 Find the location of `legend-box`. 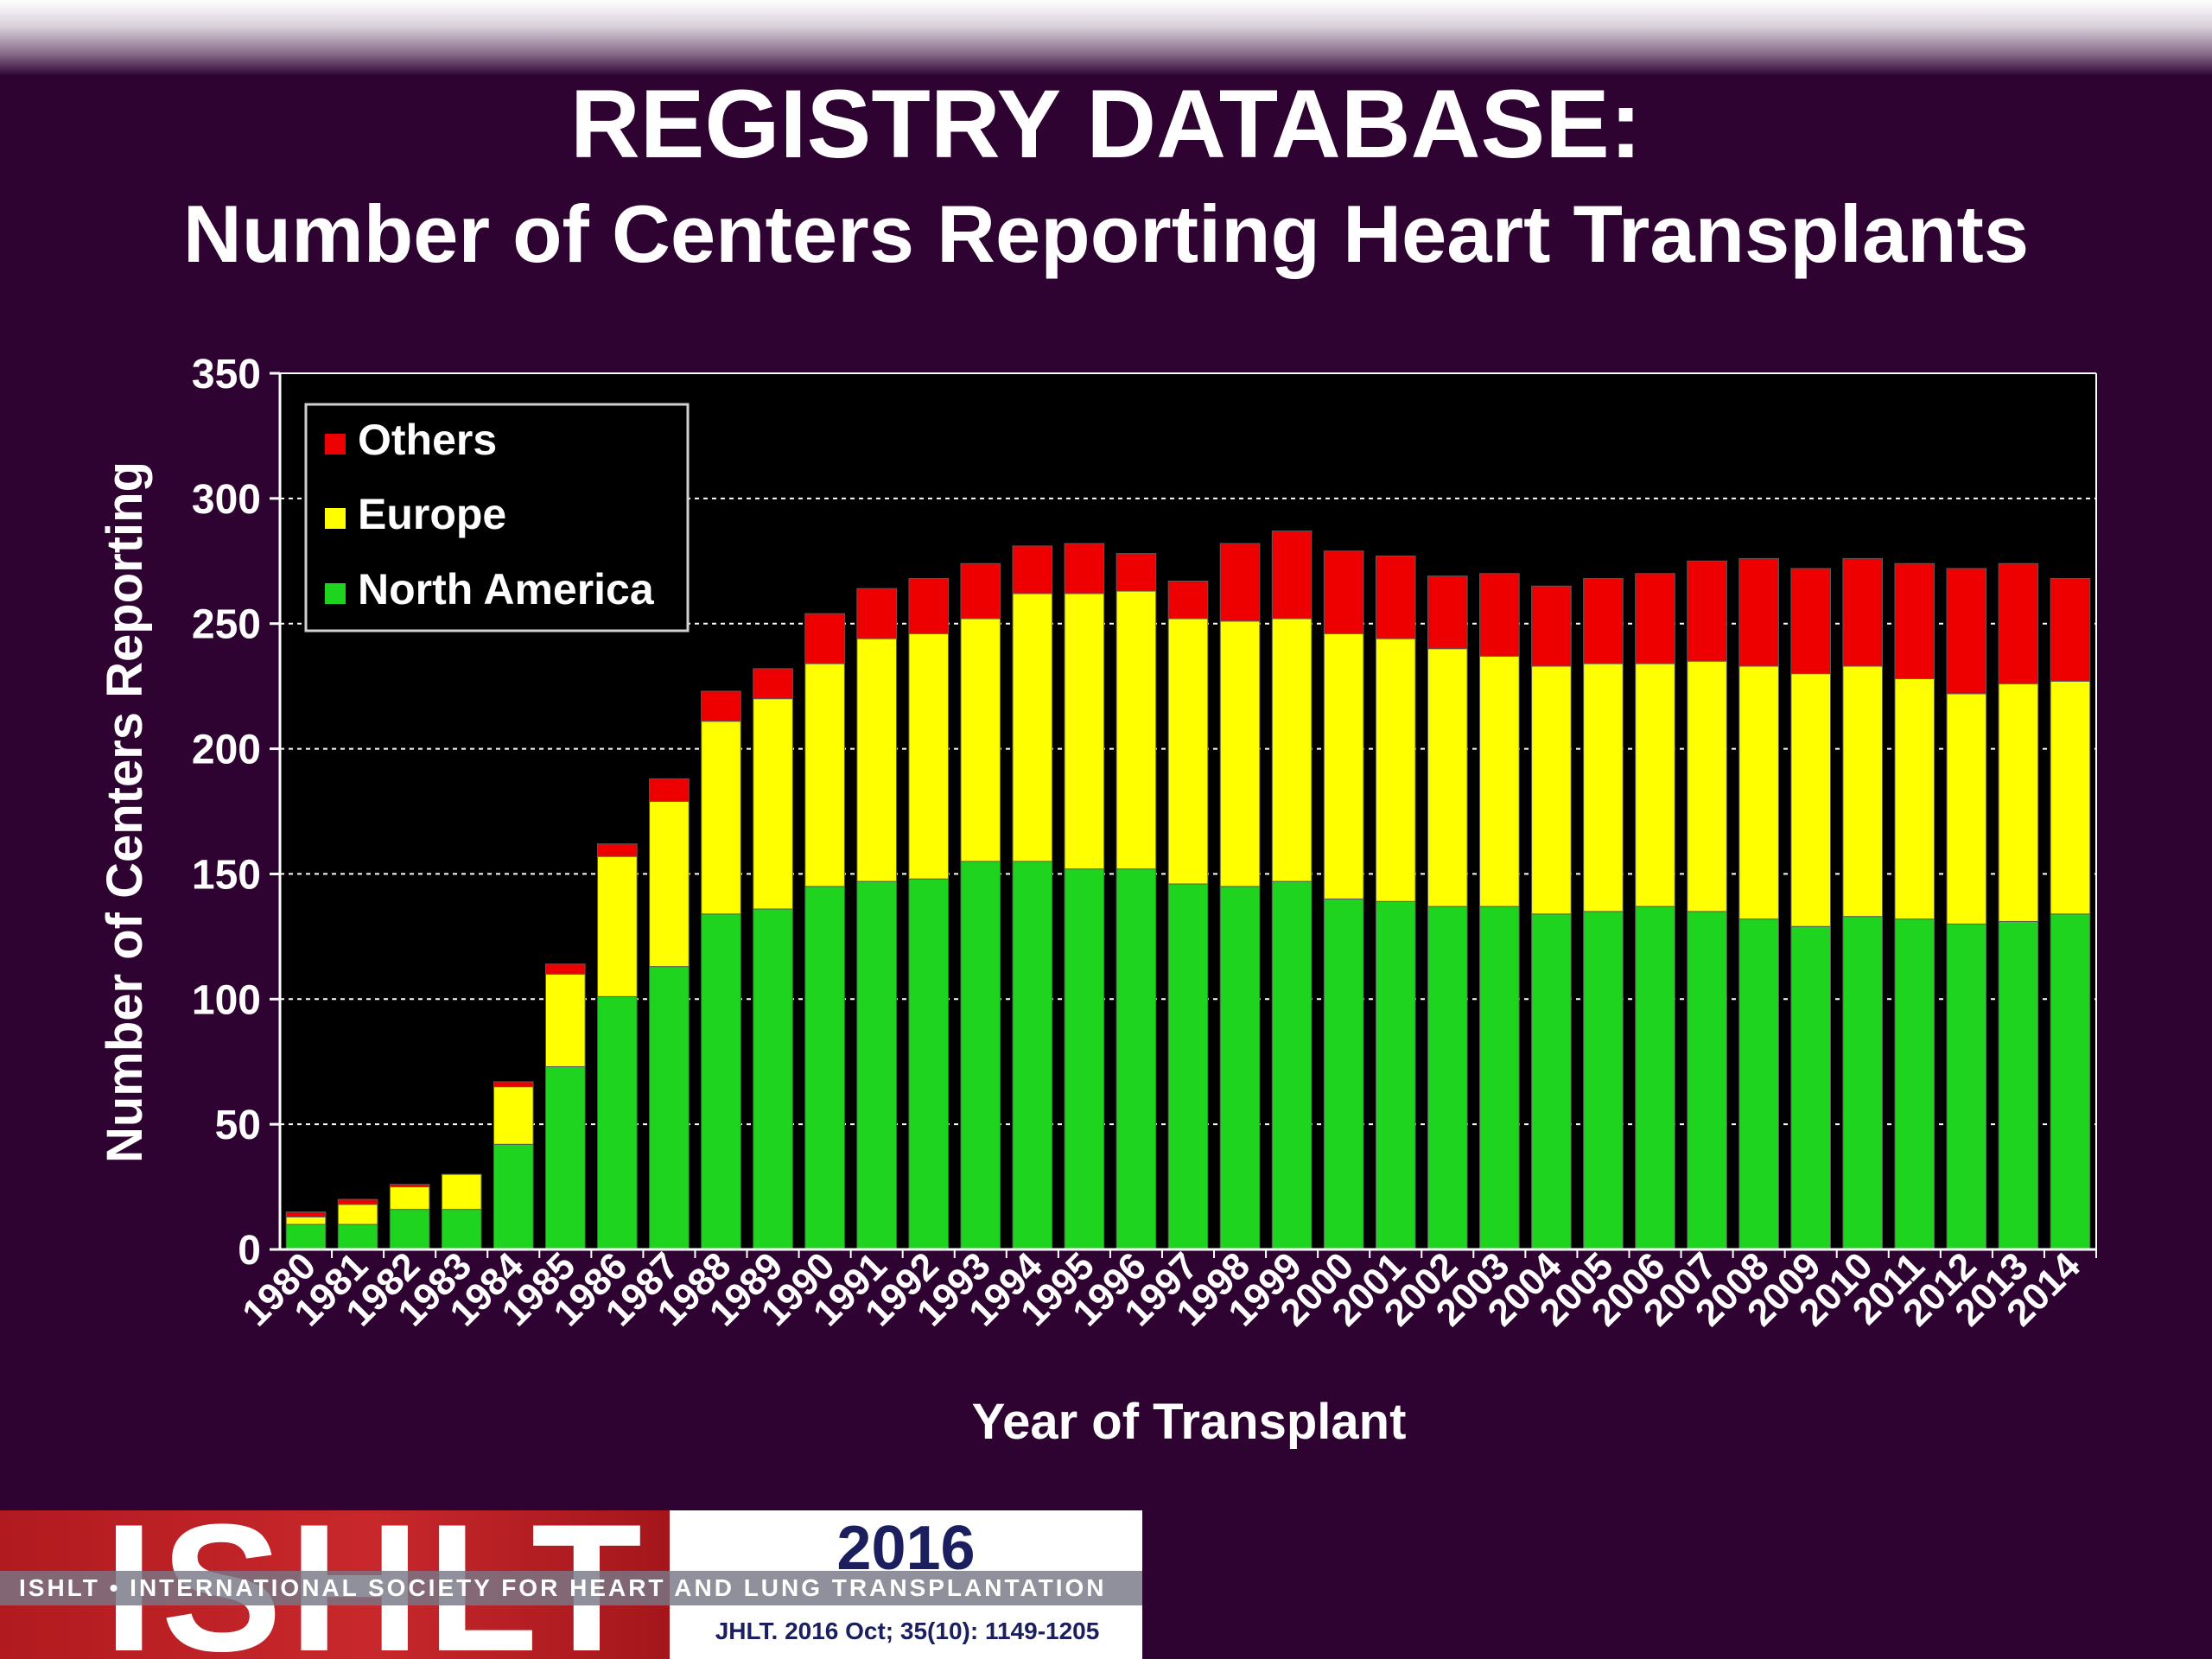

legend-box is located at coordinates (497, 517).